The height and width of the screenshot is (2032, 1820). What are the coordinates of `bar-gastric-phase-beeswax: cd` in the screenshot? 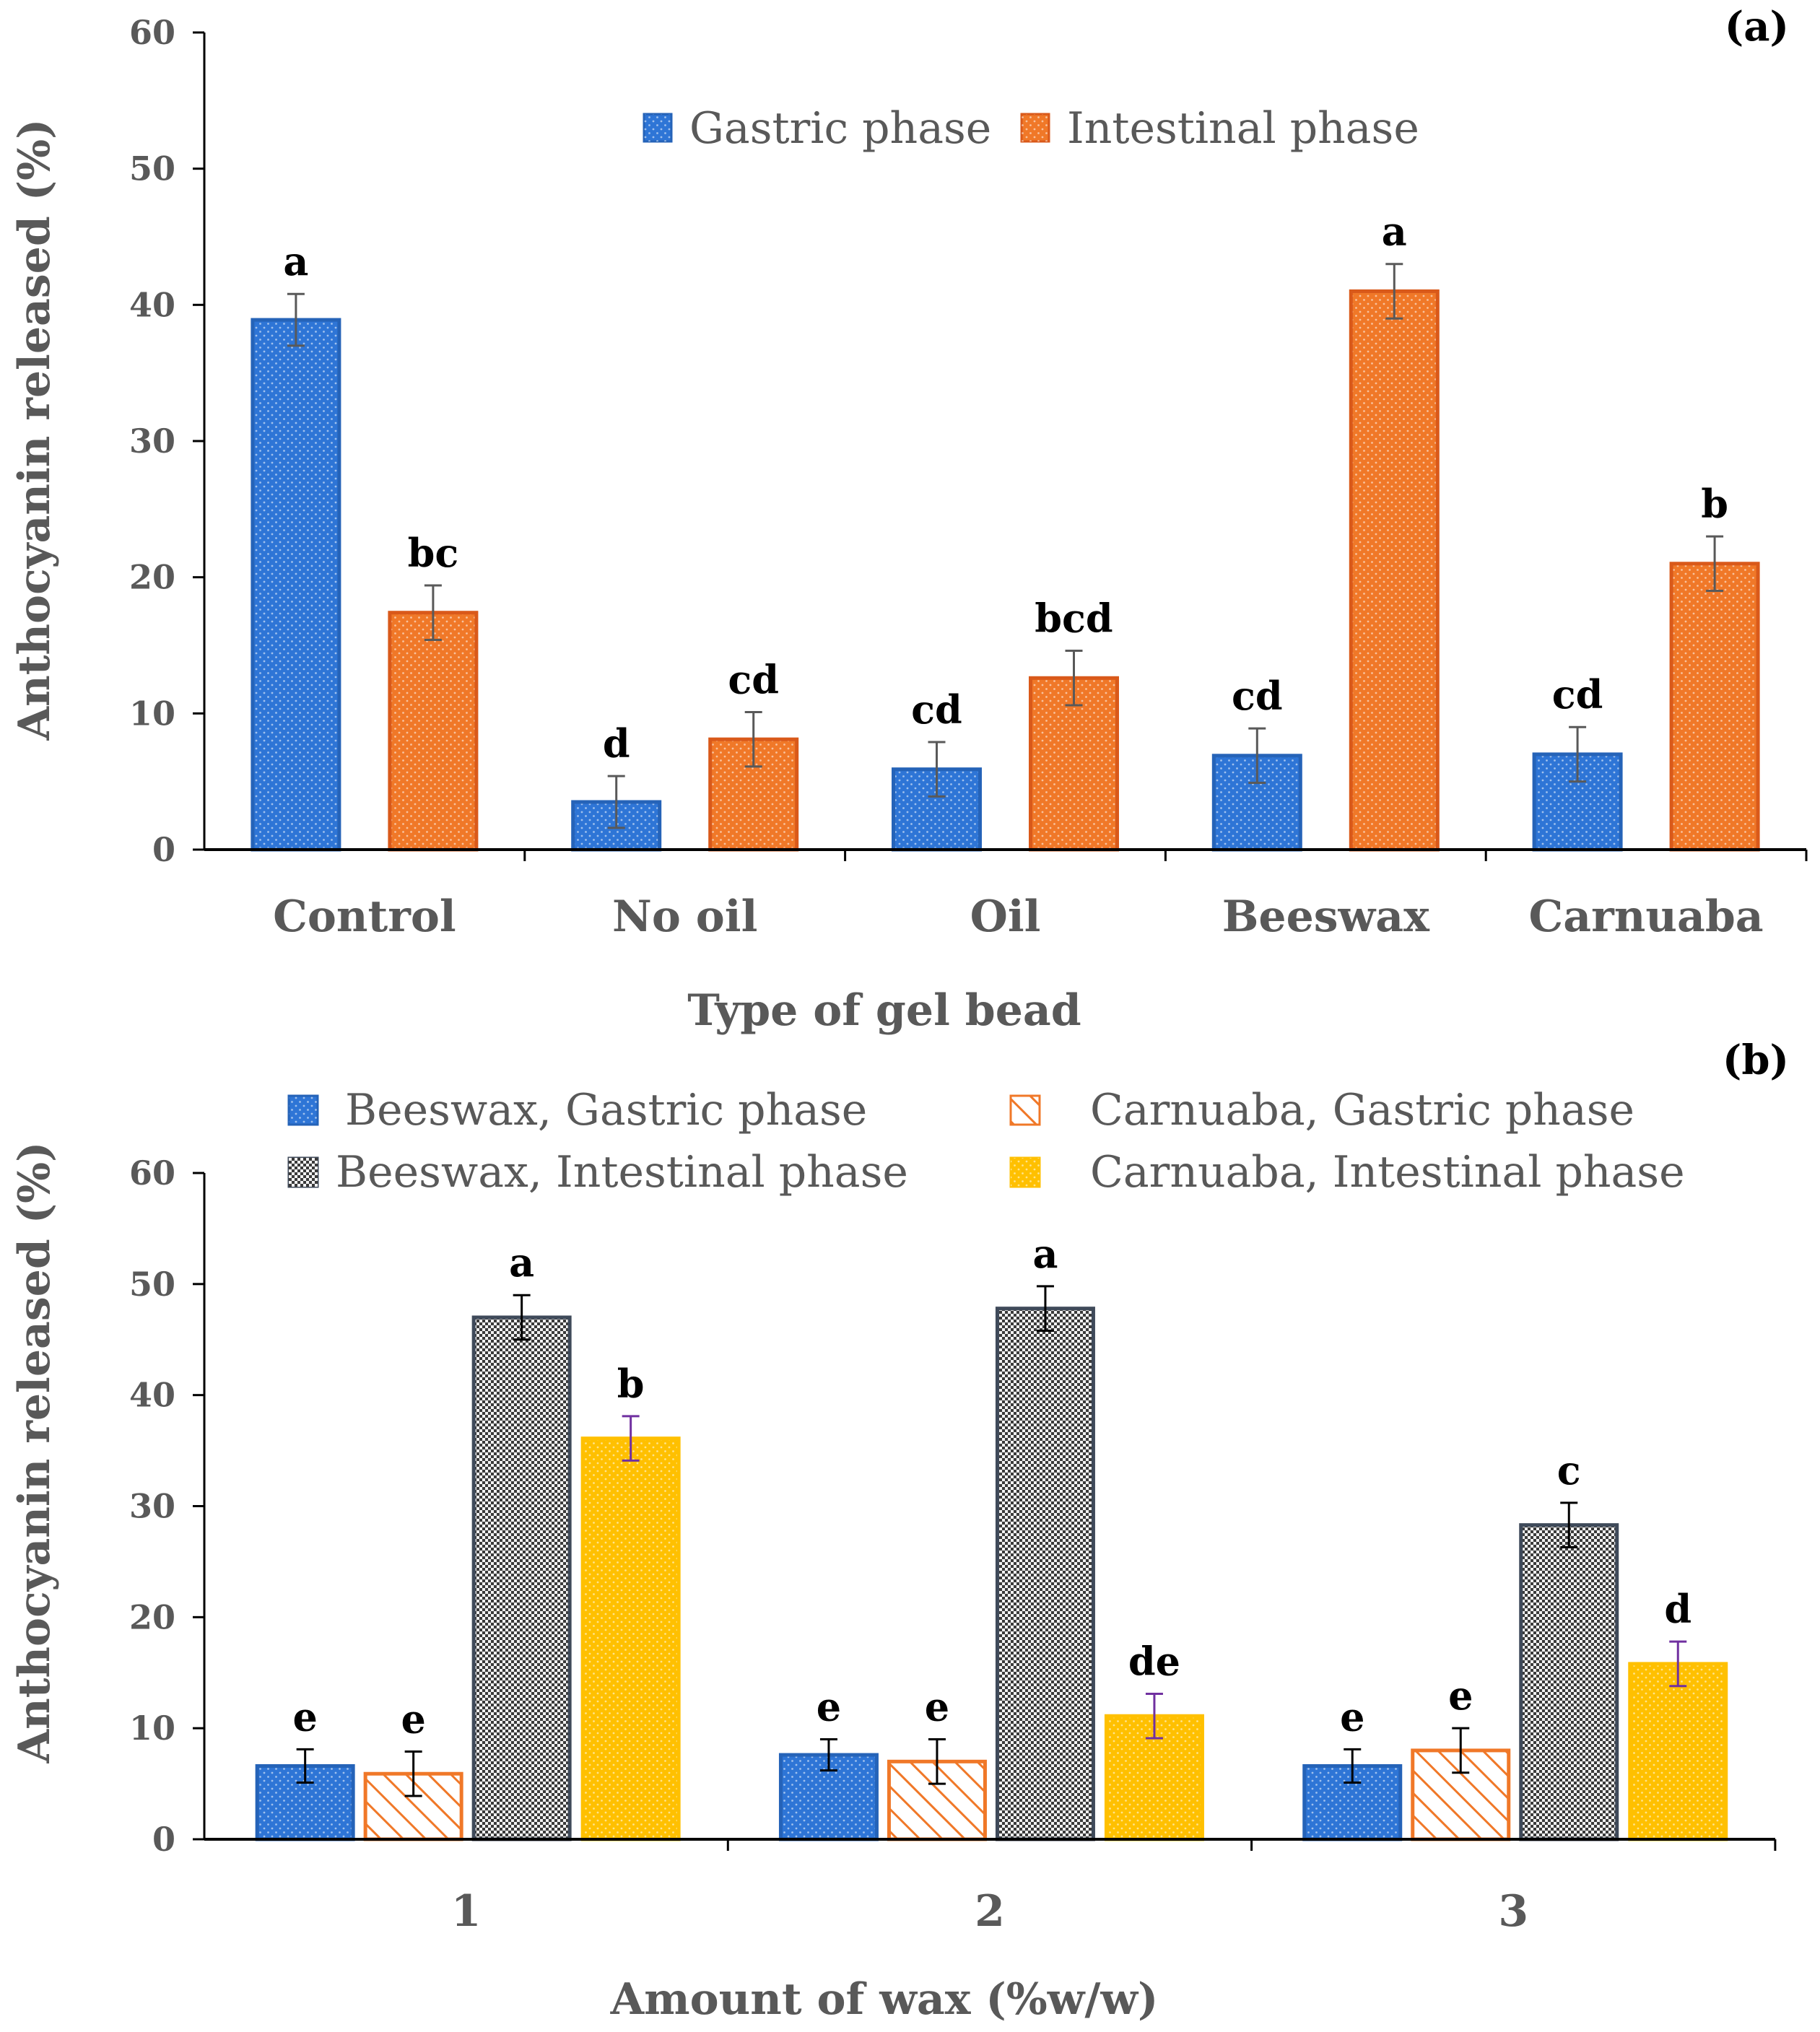 It's located at (1256, 763).